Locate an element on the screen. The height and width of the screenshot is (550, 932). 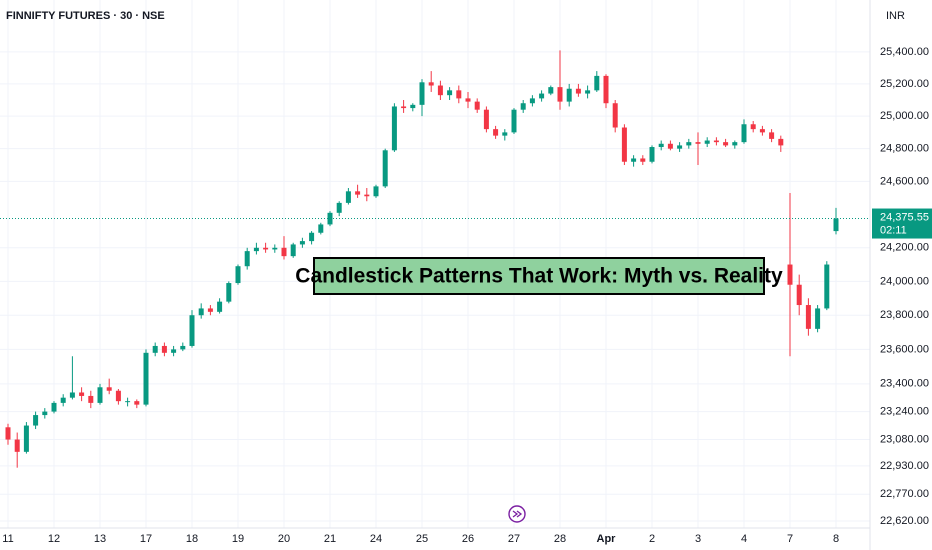
y-tick-label: 24,200.00 is located at coordinates (904, 248).